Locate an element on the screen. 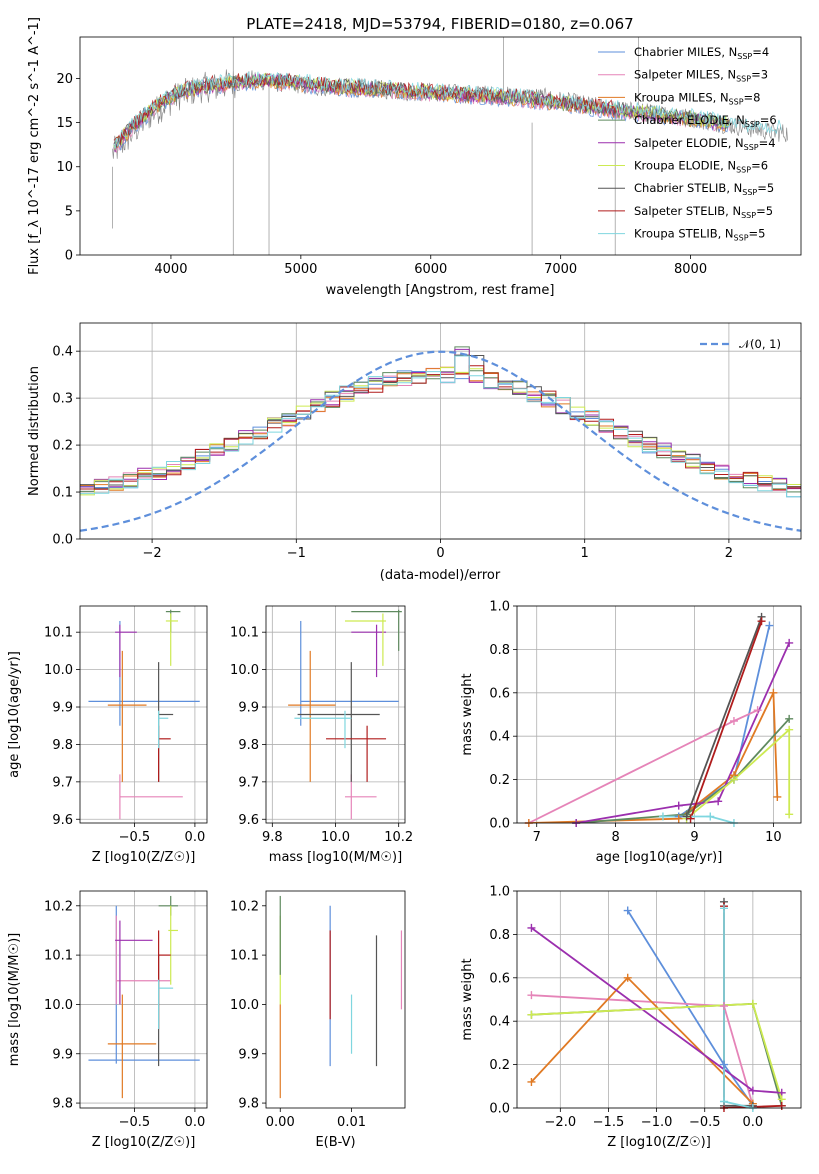  x-axis-label: mass [log10(M/M☉)] is located at coordinates (335, 857).